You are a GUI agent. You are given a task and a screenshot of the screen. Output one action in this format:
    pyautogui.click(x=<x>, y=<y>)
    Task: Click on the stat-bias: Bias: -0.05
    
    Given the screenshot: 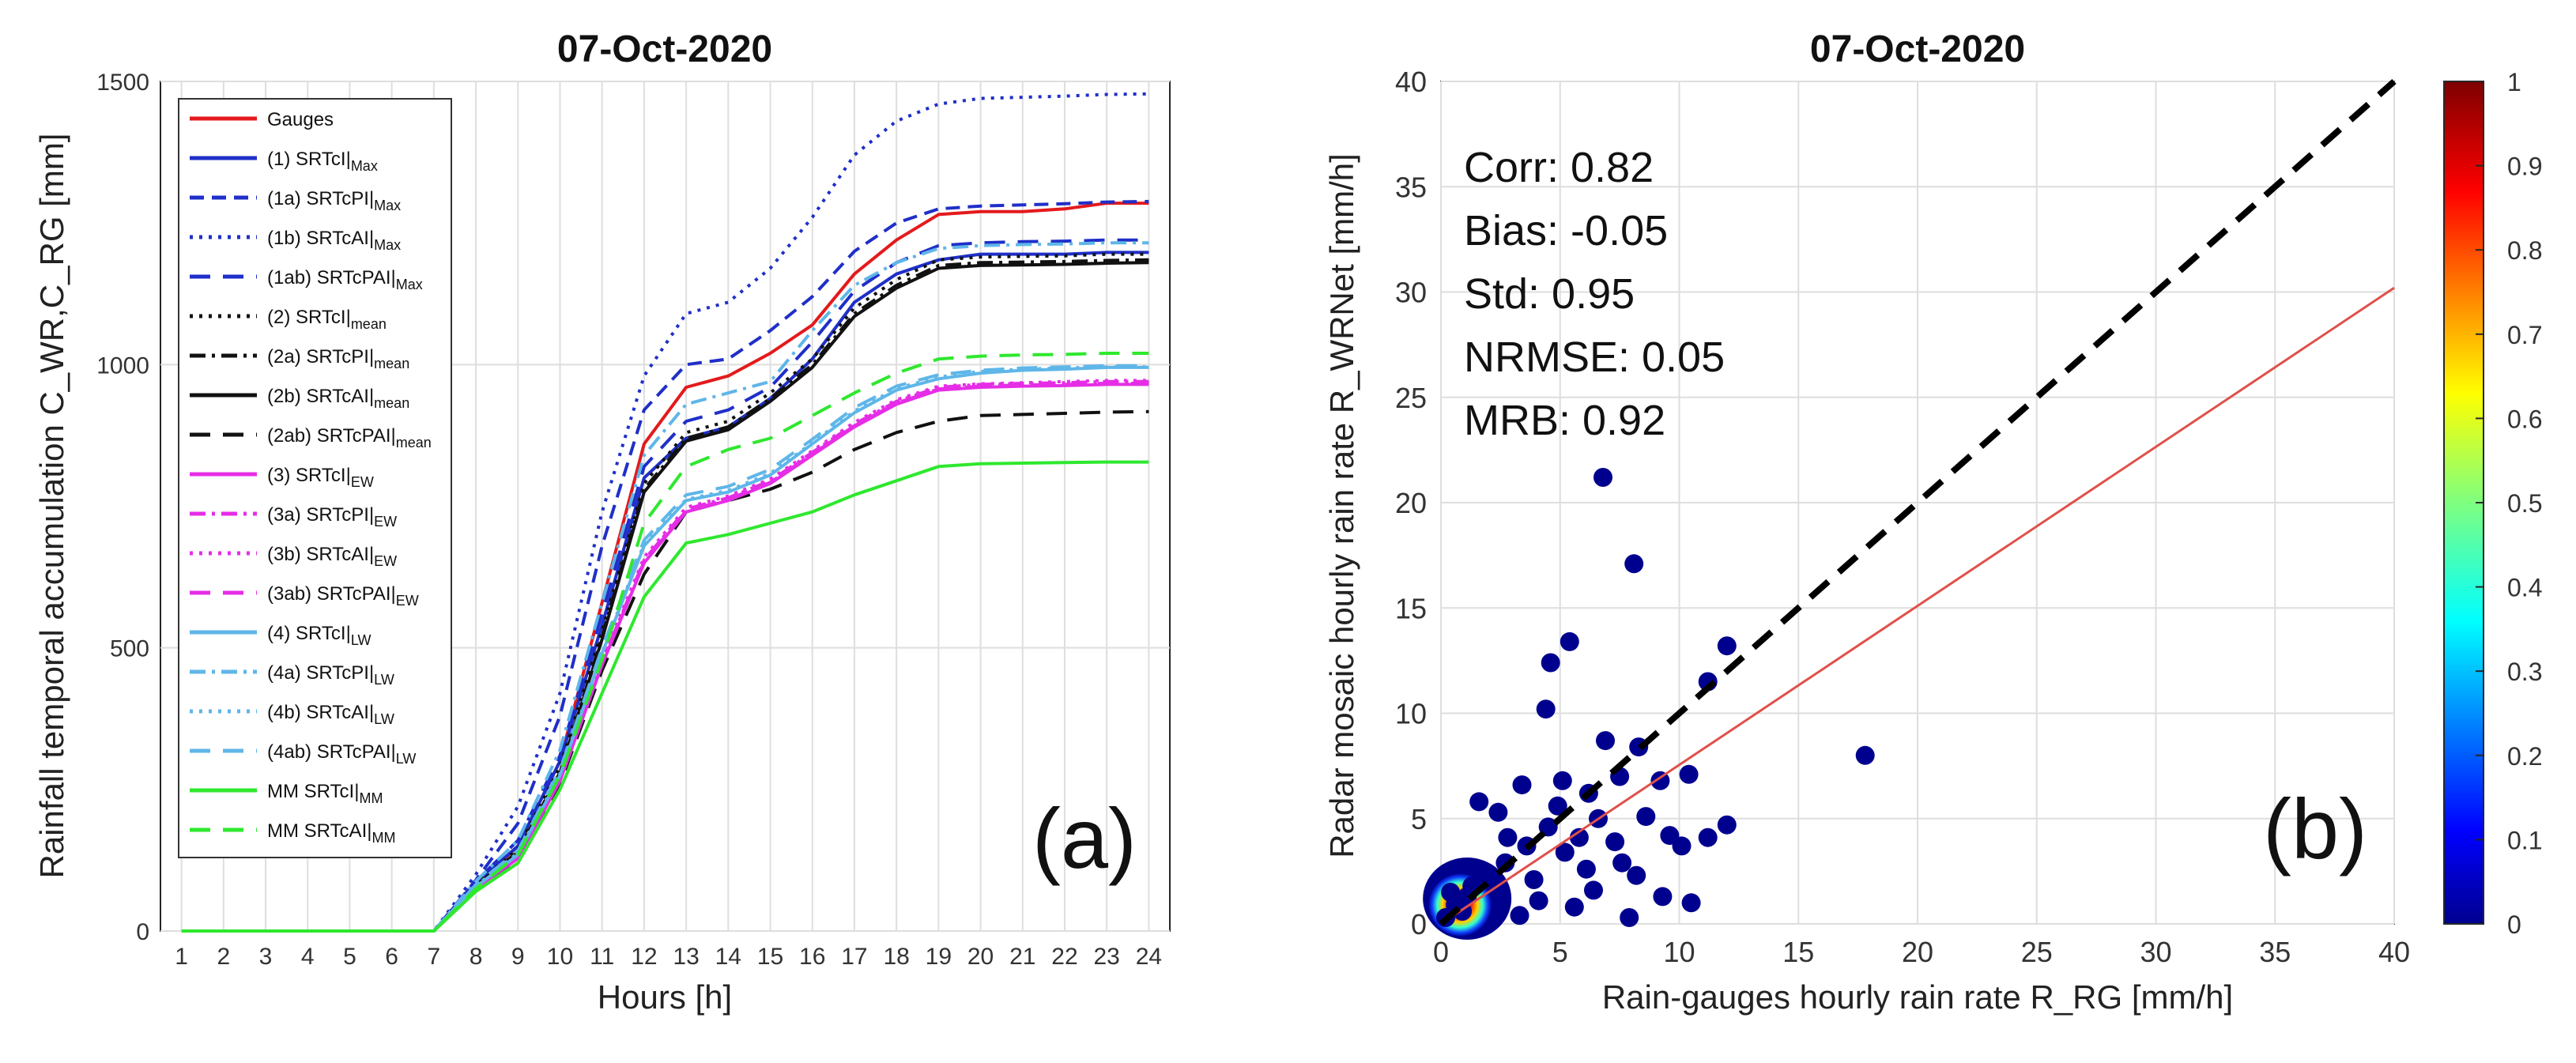 What is the action you would take?
    pyautogui.click(x=1566, y=230)
    